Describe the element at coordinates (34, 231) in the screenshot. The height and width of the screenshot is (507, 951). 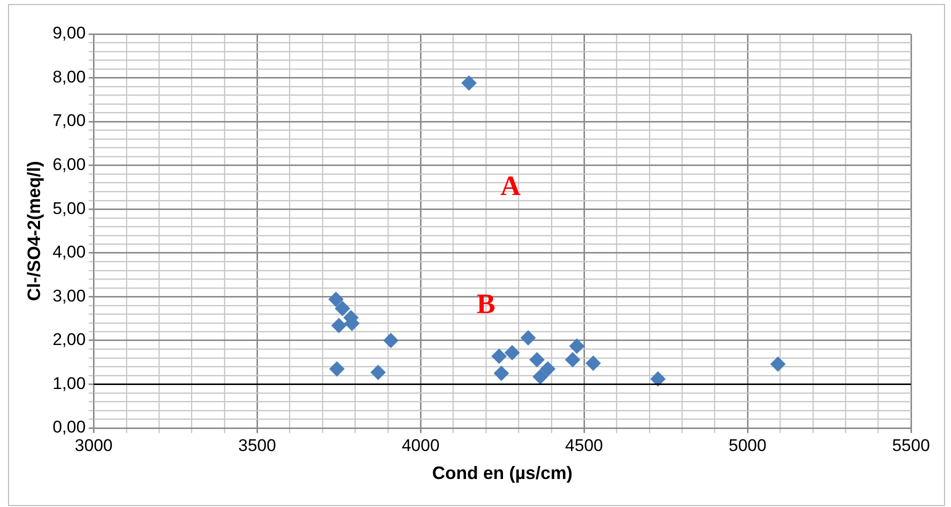
I see `y-axis-title: Cl-/SO4-2(meq/l)` at that location.